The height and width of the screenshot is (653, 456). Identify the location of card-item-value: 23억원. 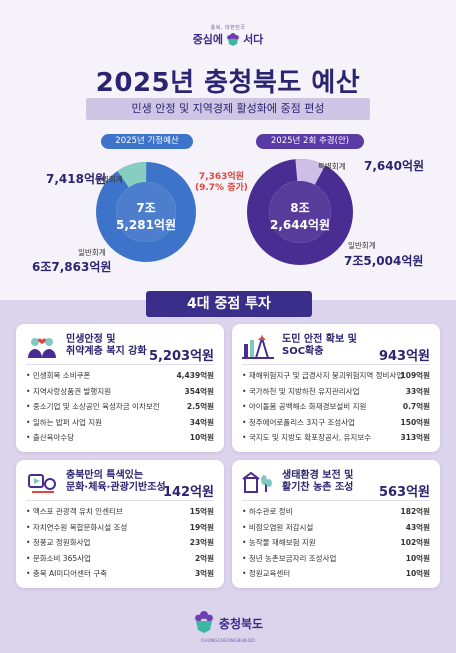
(201, 542).